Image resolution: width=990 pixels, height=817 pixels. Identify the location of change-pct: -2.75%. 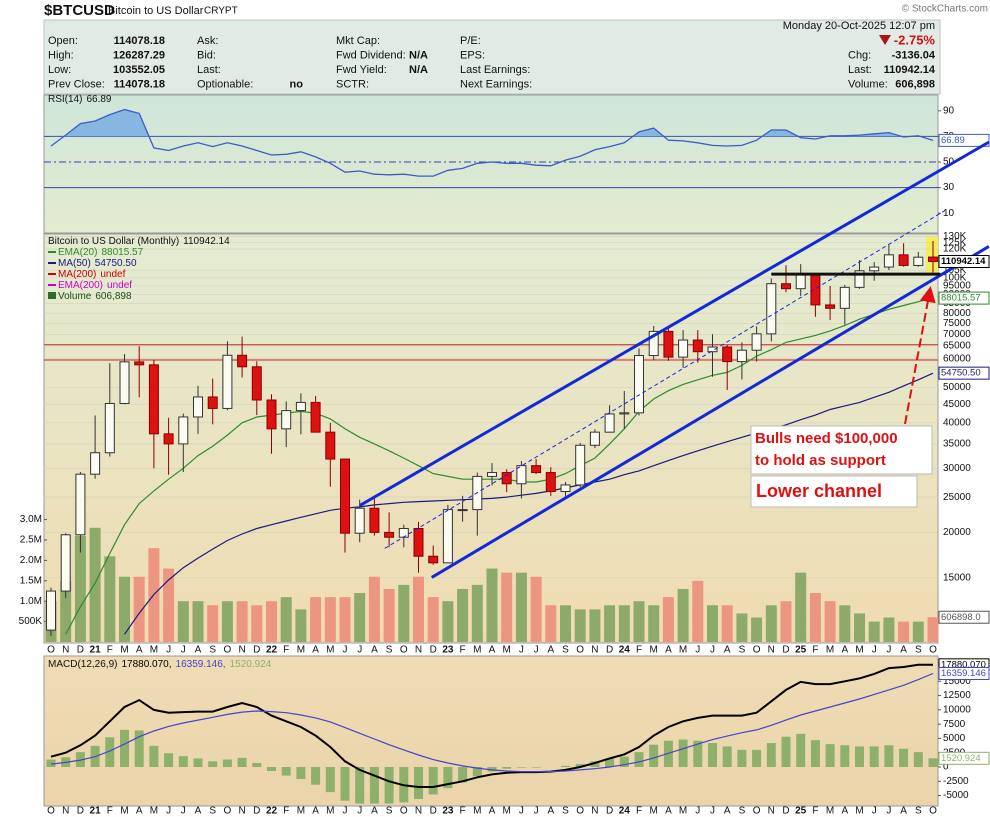
(915, 39).